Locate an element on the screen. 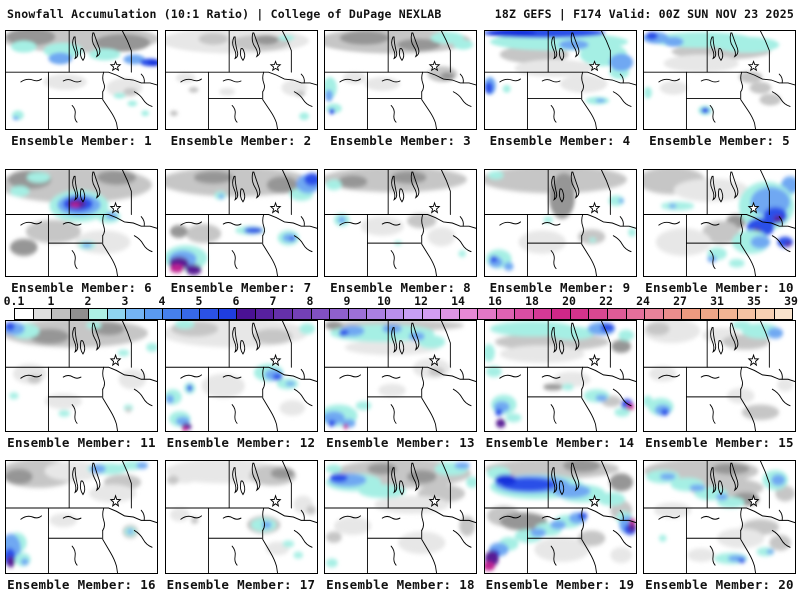 Image resolution: width=800 pixels, height=600 pixels. colorbar-tick: 7 is located at coordinates (273, 301).